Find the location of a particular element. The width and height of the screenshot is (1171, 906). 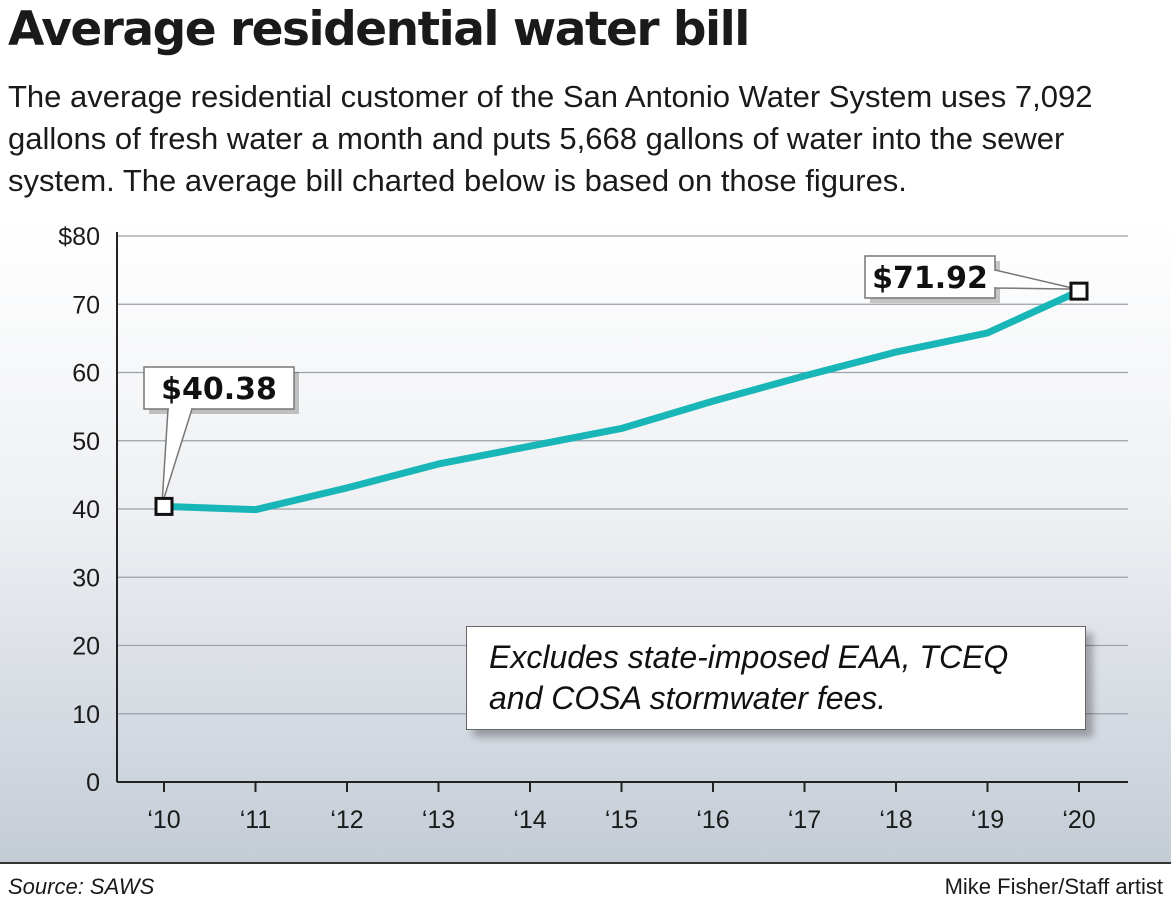

value-callout: $40.38 is located at coordinates (221, 441).